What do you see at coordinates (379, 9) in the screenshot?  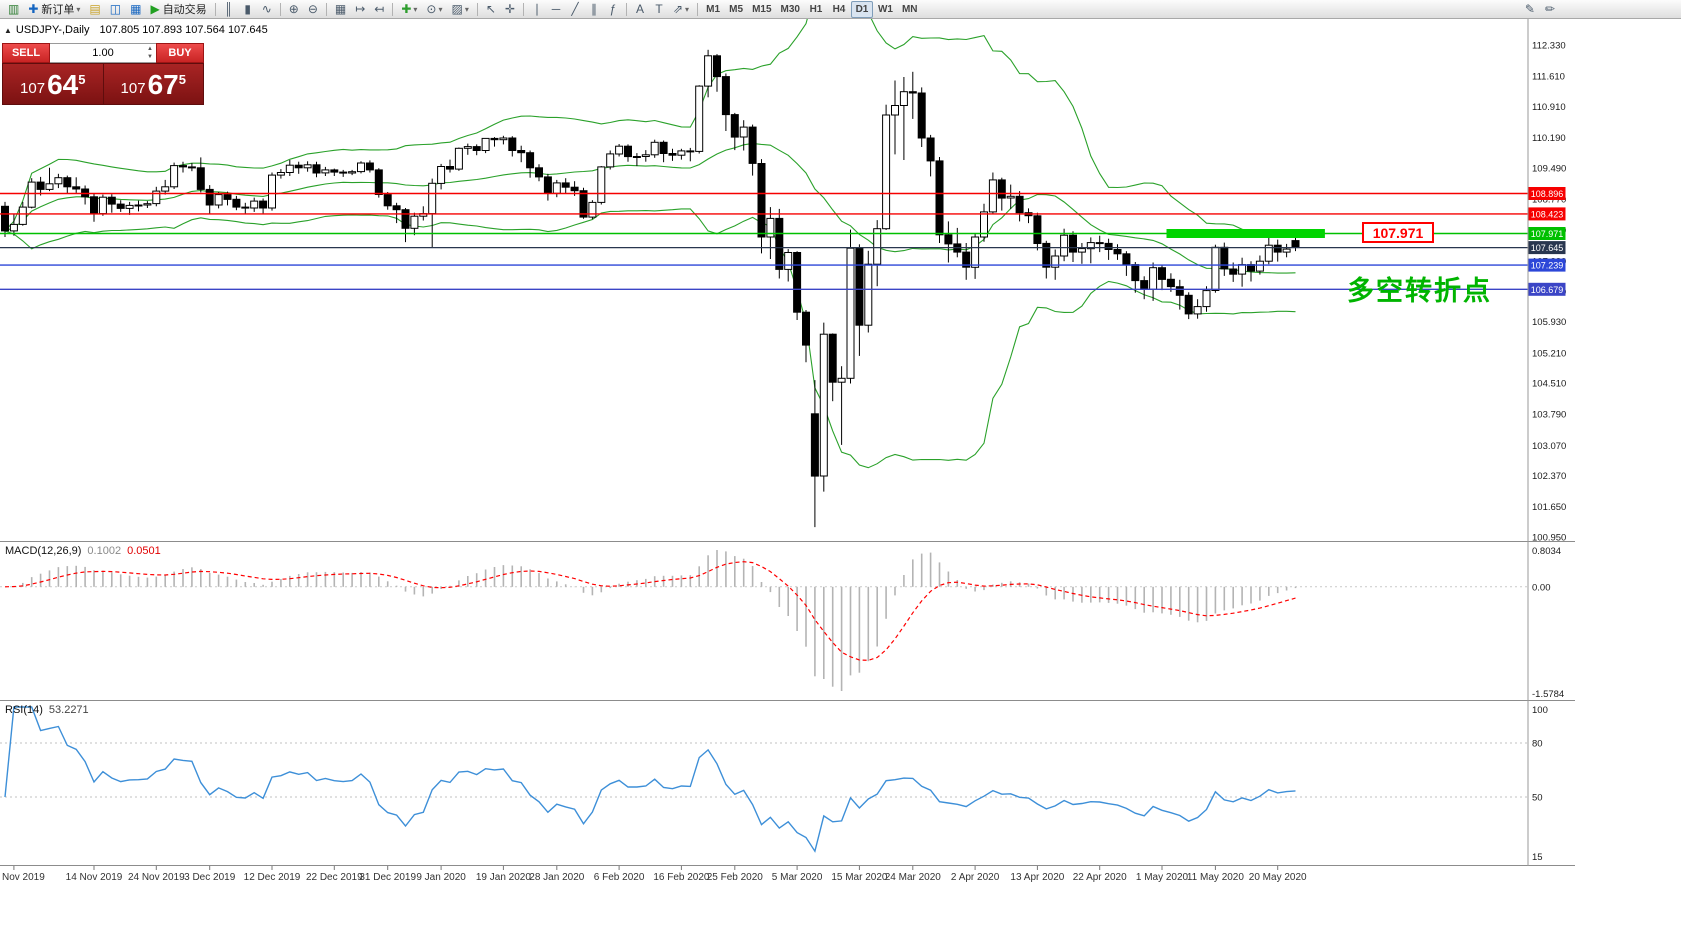 I see `chart-shift-icon: ↤` at bounding box center [379, 9].